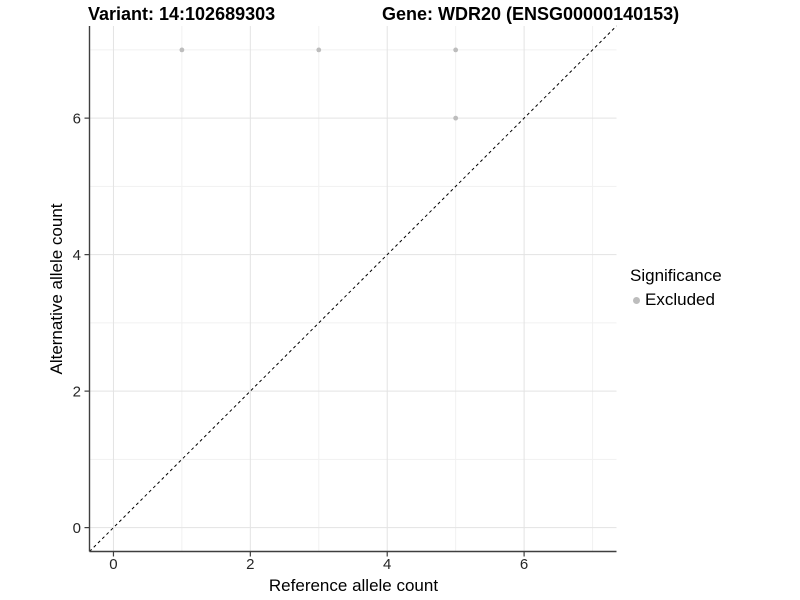  I want to click on y-axis-label: Alternative allele count, so click(56, 289).